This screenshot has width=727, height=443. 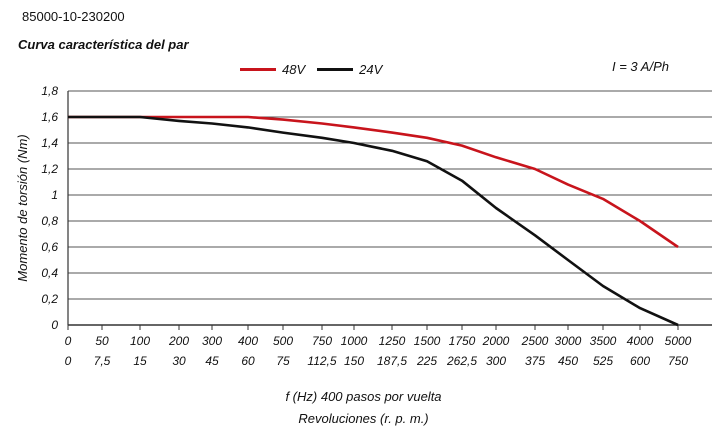 I want to click on x-tick-label-hz: 50, so click(x=102, y=341).